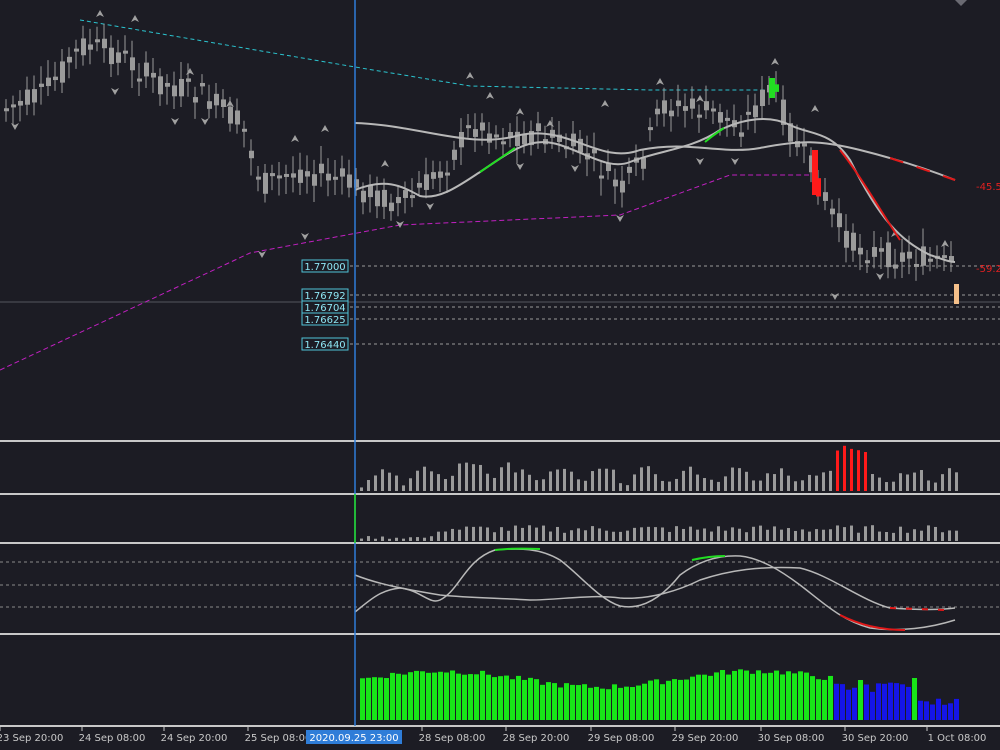  Describe the element at coordinates (112, 738) in the screenshot. I see `time-label: 24 Sep 08:00` at that location.